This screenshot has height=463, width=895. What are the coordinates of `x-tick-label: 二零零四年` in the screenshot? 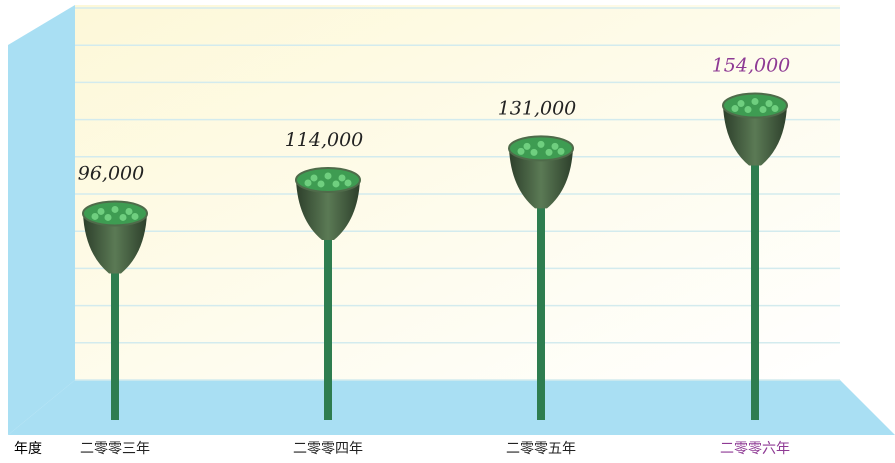 It's located at (328, 449).